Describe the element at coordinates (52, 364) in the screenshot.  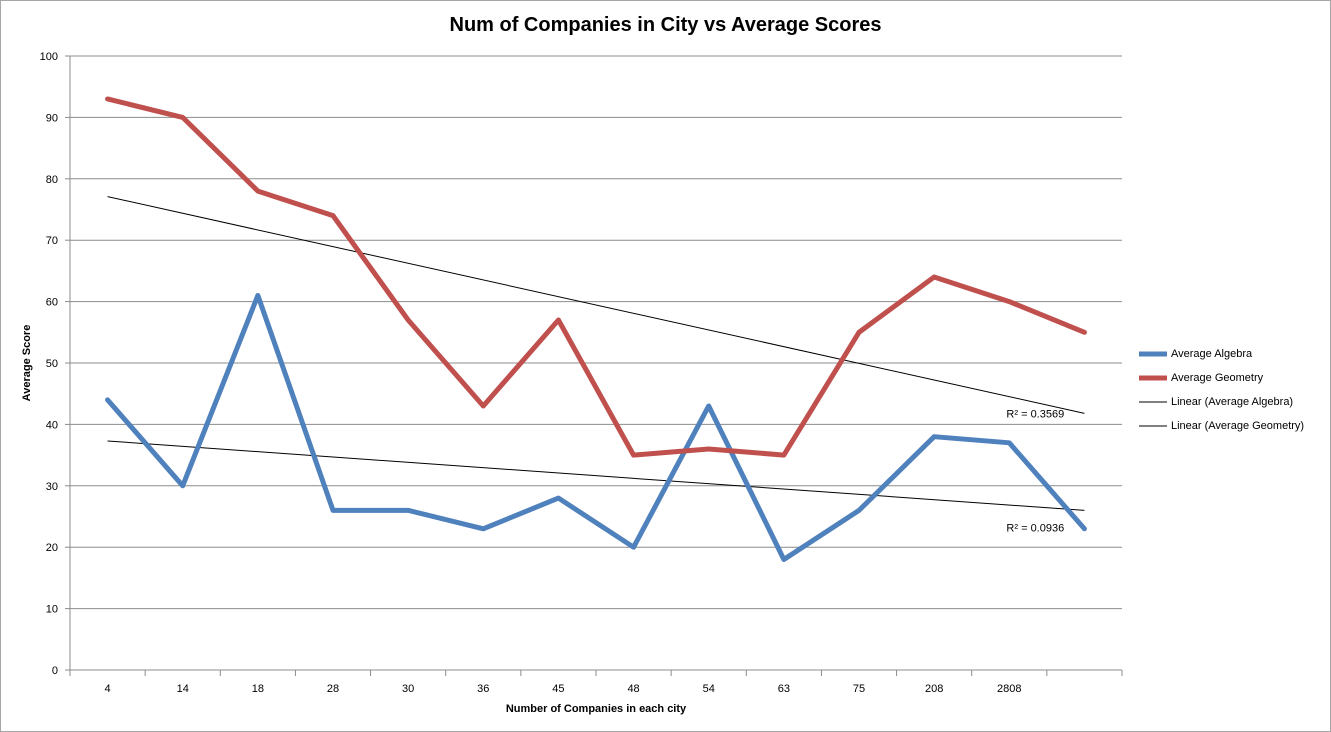
I see `y-tick-label-50: 50` at that location.